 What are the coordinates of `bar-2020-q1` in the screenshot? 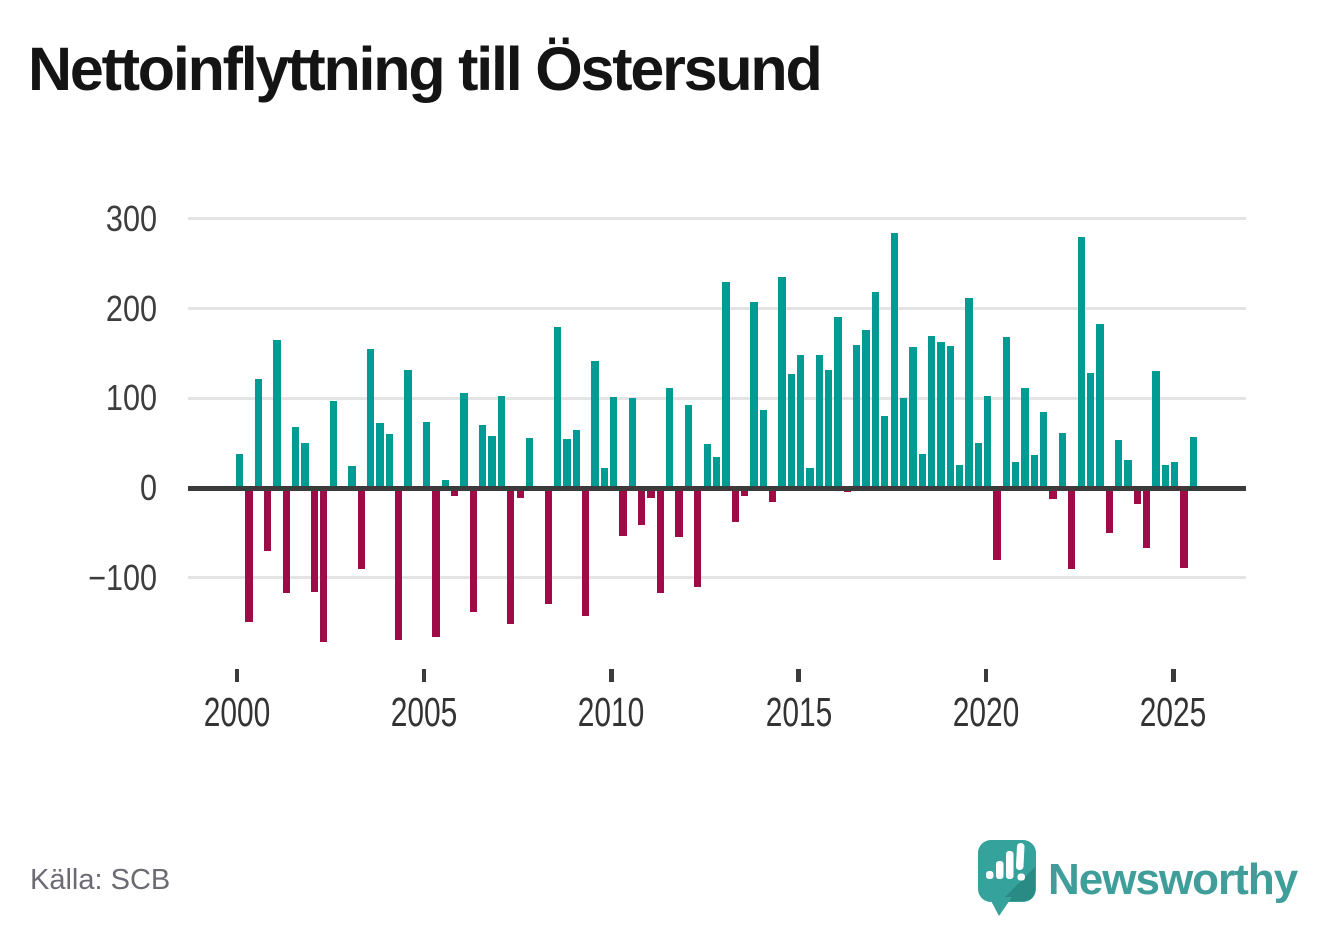 It's located at (988, 441).